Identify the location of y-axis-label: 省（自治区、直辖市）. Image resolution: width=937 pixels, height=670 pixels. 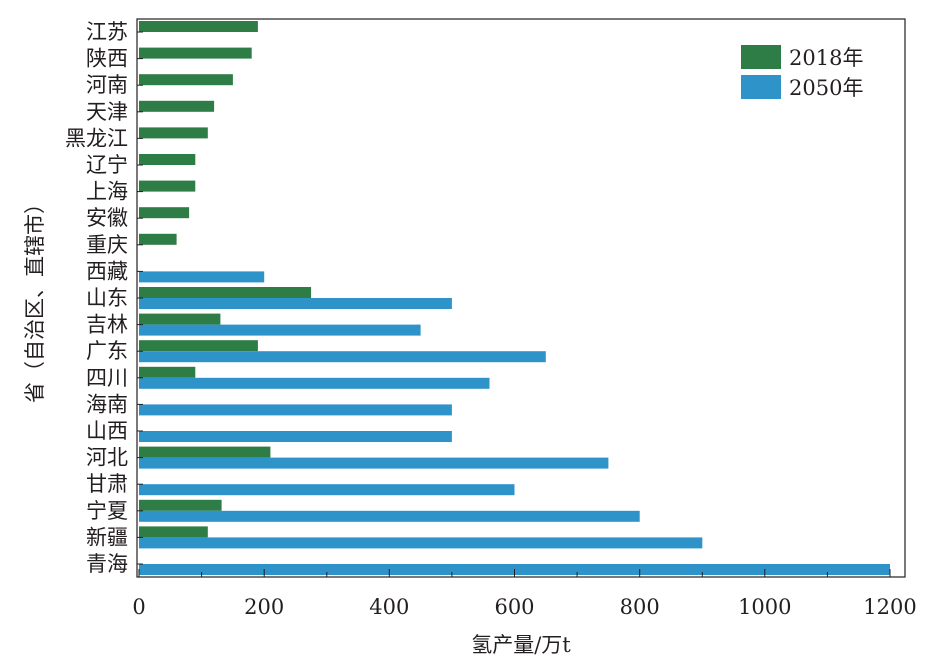
(35, 298).